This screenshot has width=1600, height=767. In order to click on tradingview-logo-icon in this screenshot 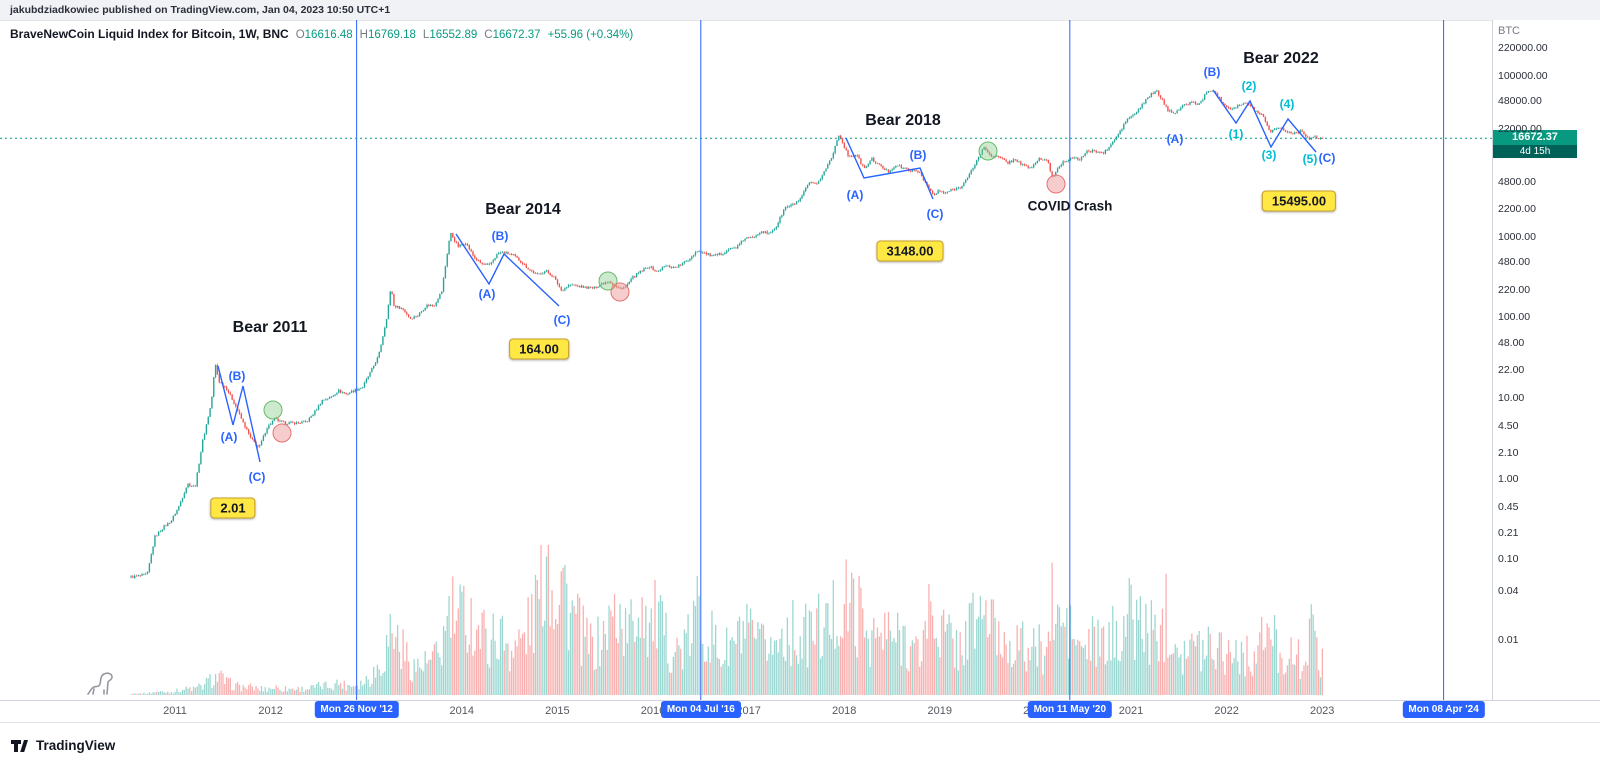, I will do `click(19, 745)`.